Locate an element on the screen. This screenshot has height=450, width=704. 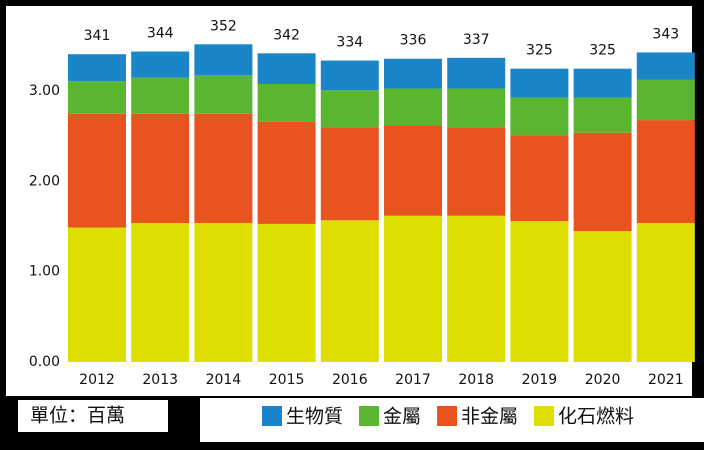
total-label: 337 is located at coordinates (476, 40).